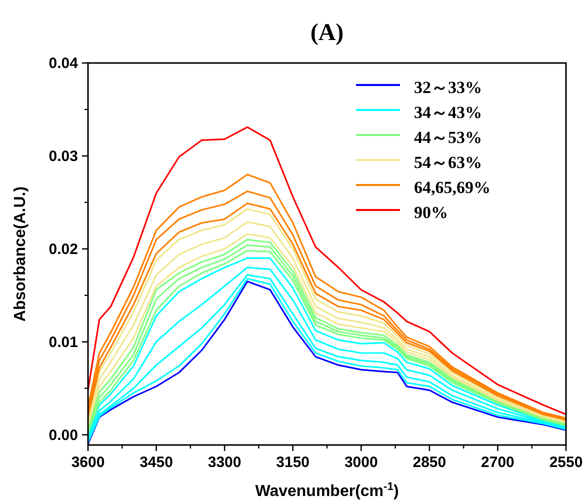  What do you see at coordinates (448, 137) in the screenshot?
I see `legend-label: 44～53%` at bounding box center [448, 137].